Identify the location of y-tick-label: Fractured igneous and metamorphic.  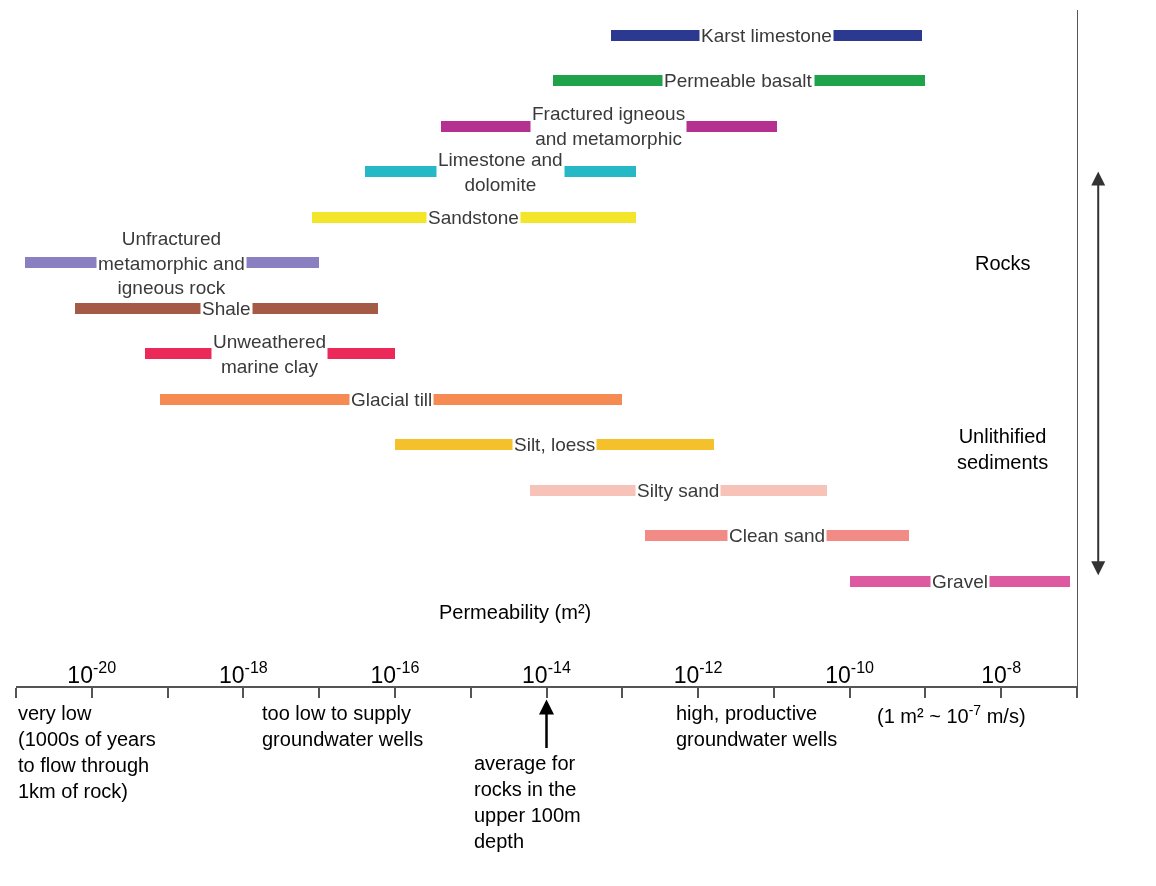
(609, 126).